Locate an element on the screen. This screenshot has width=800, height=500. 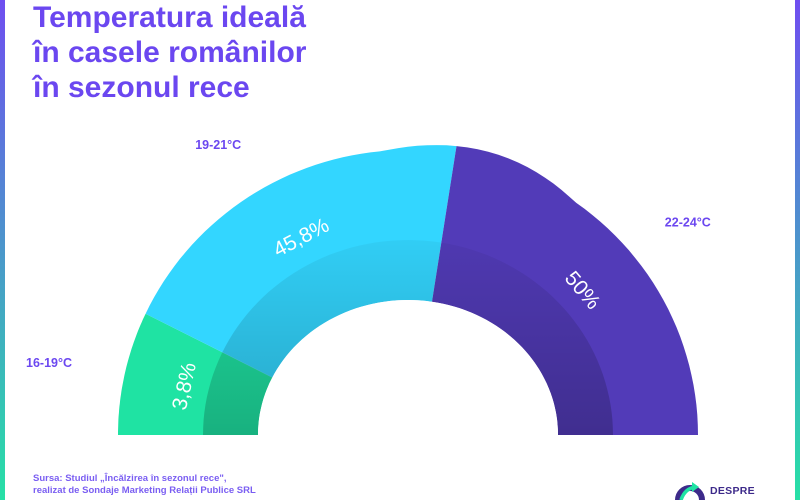
logo-arrow-icon is located at coordinates (690, 491).